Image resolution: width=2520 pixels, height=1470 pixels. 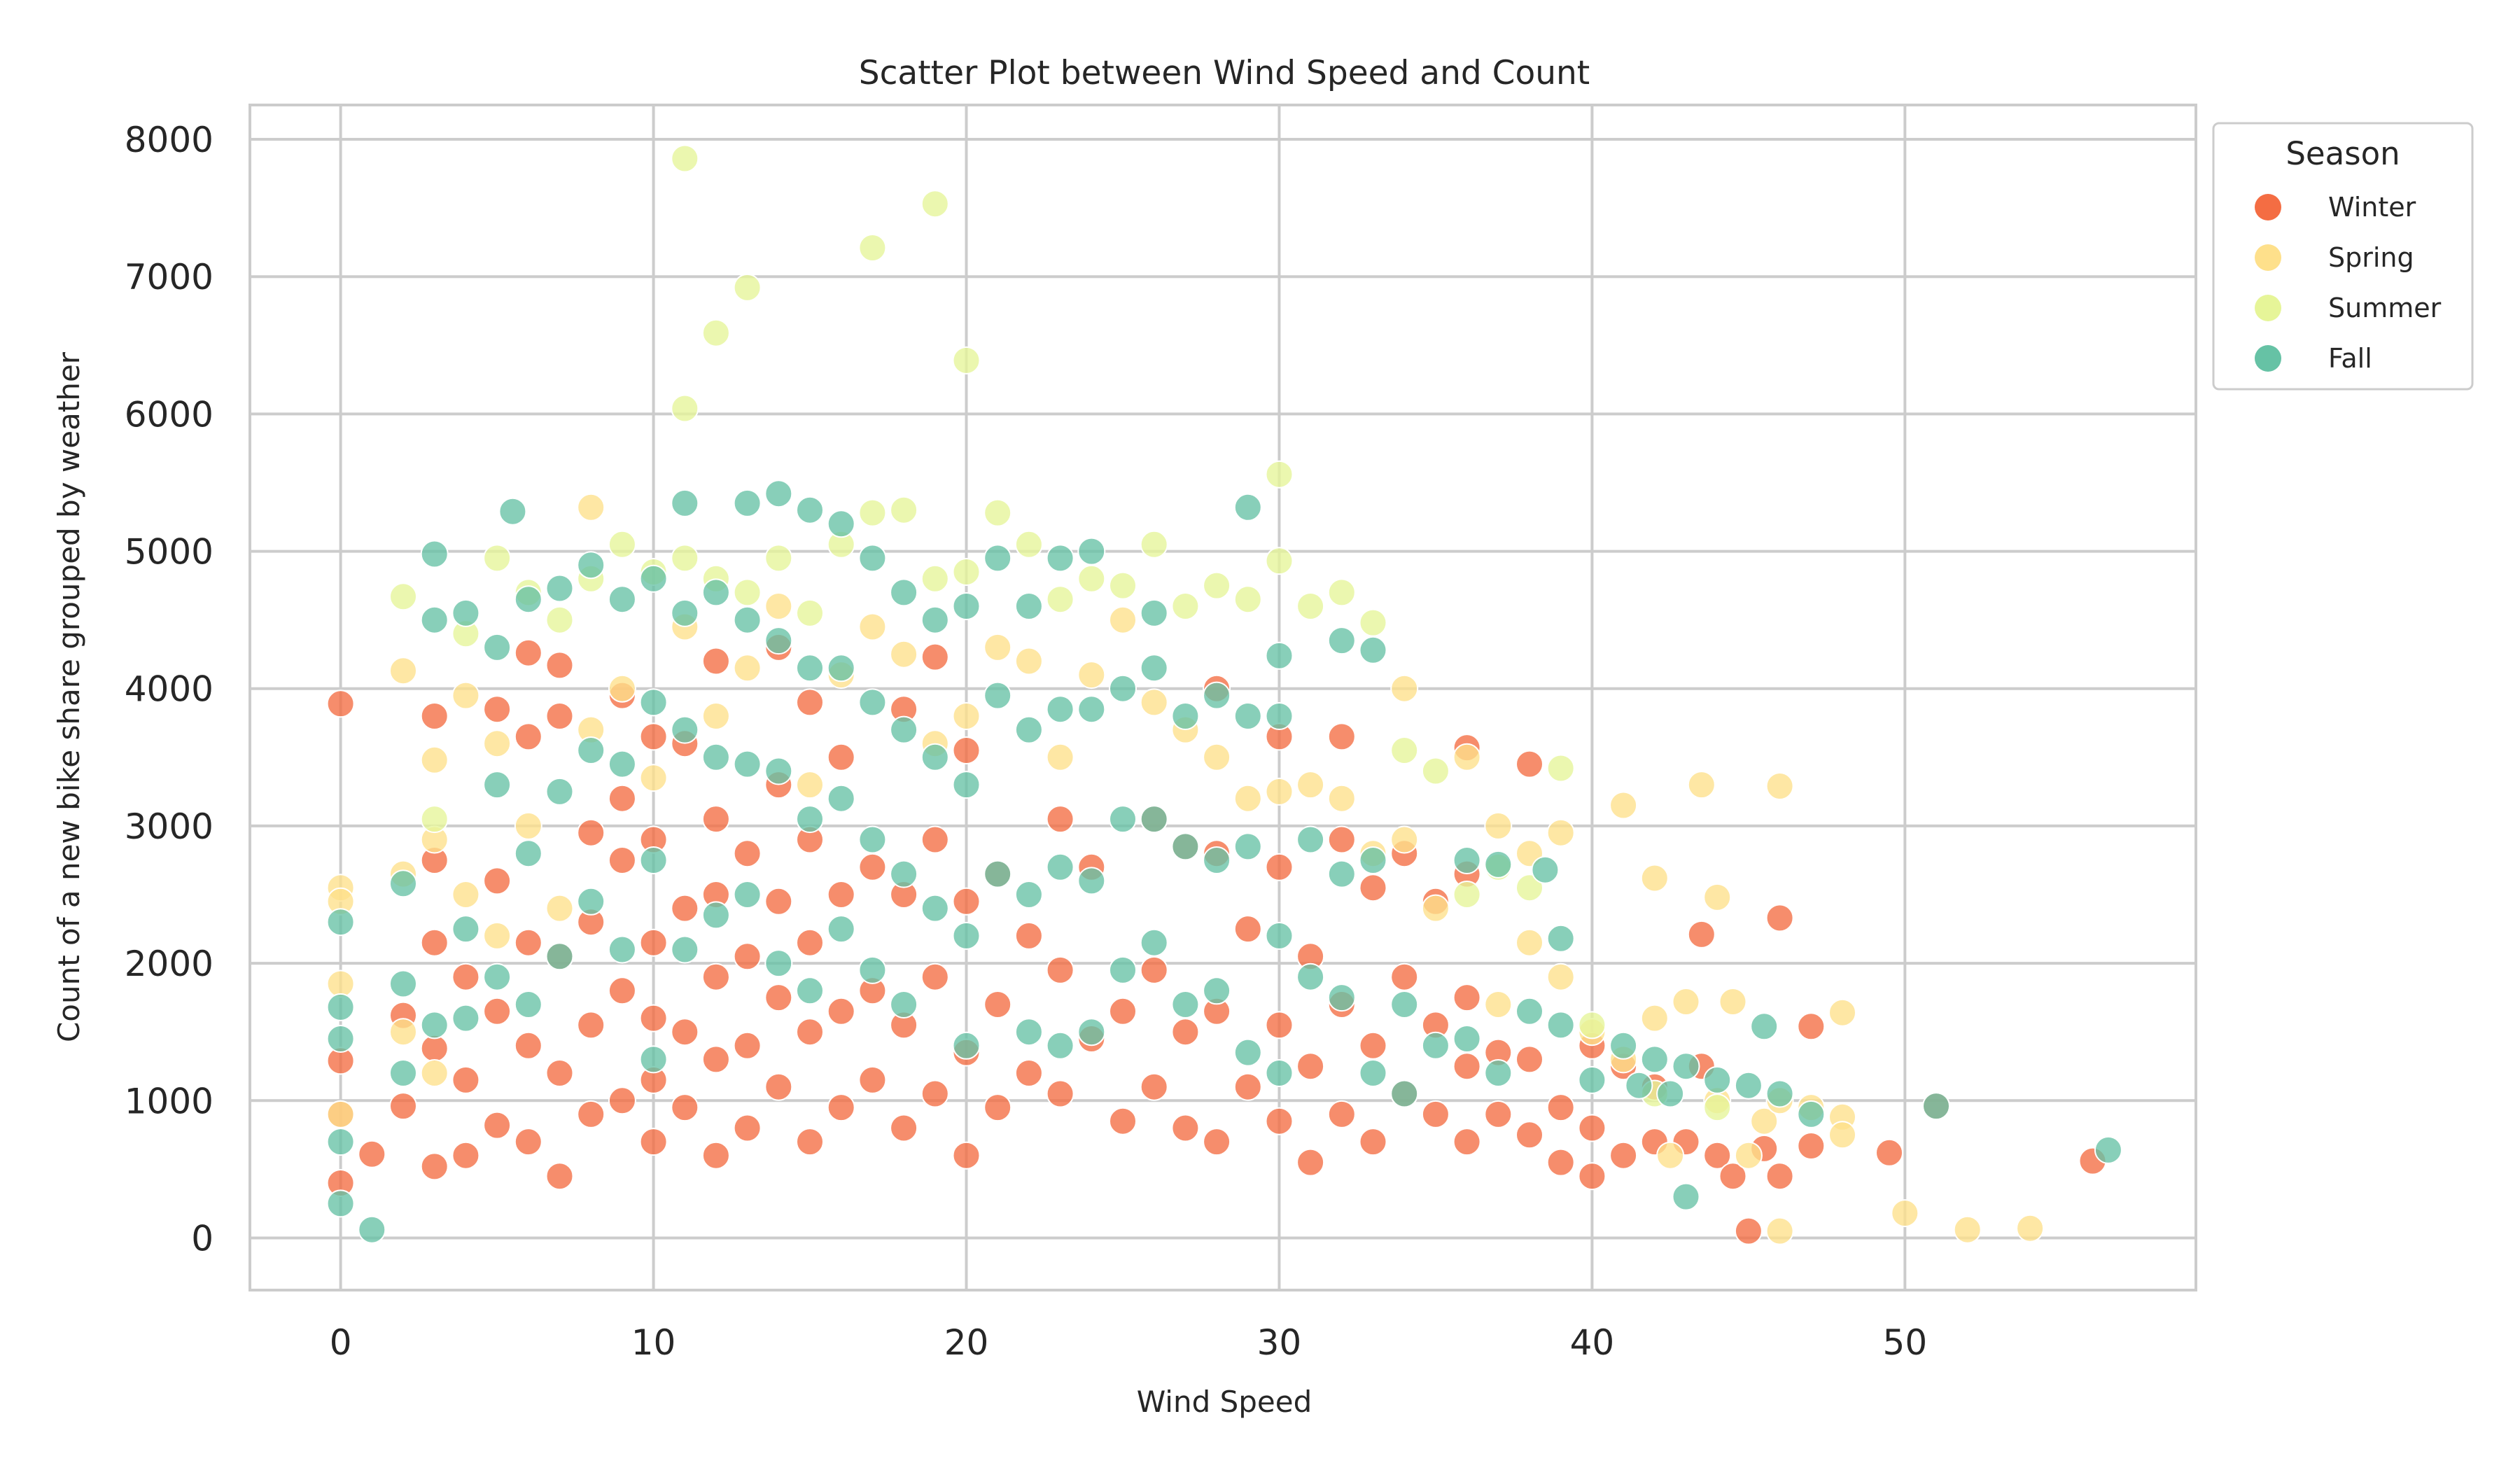 I want to click on y-tick-label: 4000, so click(x=169, y=689).